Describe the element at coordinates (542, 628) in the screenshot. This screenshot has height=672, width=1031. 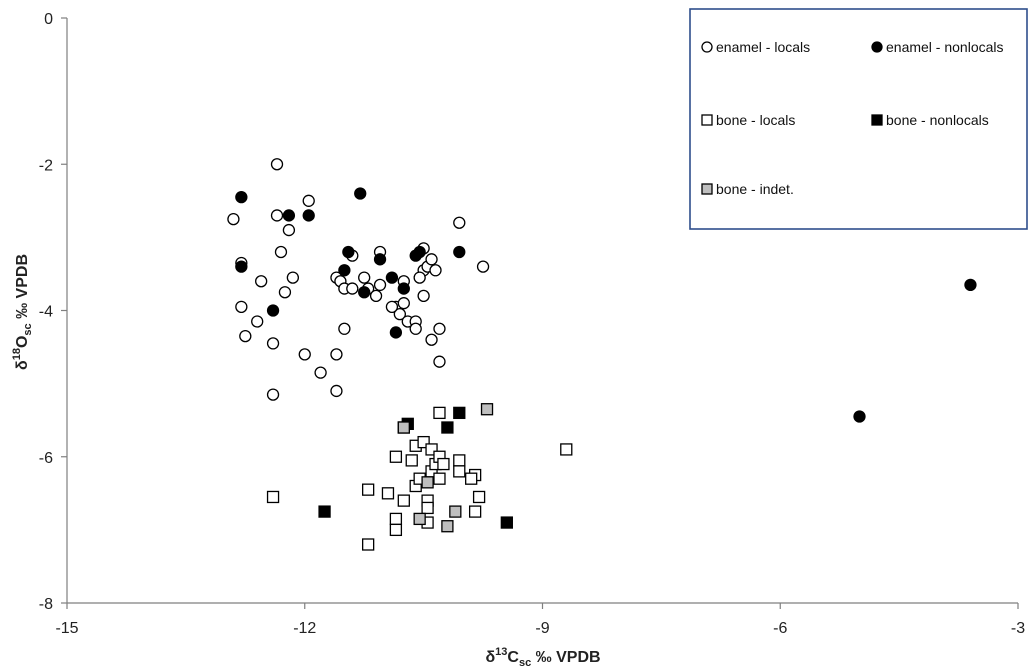
I see `x-tick-label: -9` at that location.